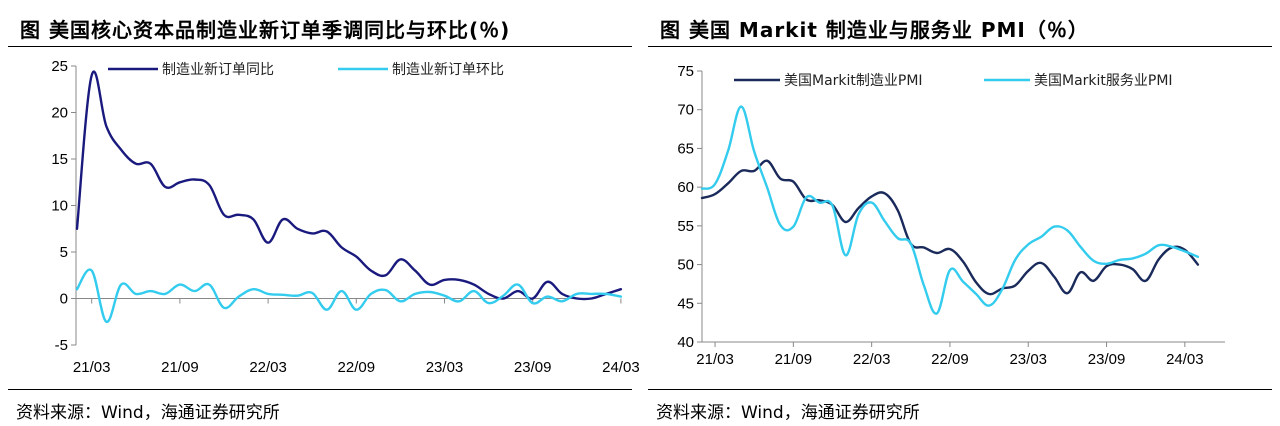 This screenshot has width=1280, height=426. What do you see at coordinates (685, 148) in the screenshot?
I see `right-y-tick-label: 65` at bounding box center [685, 148].